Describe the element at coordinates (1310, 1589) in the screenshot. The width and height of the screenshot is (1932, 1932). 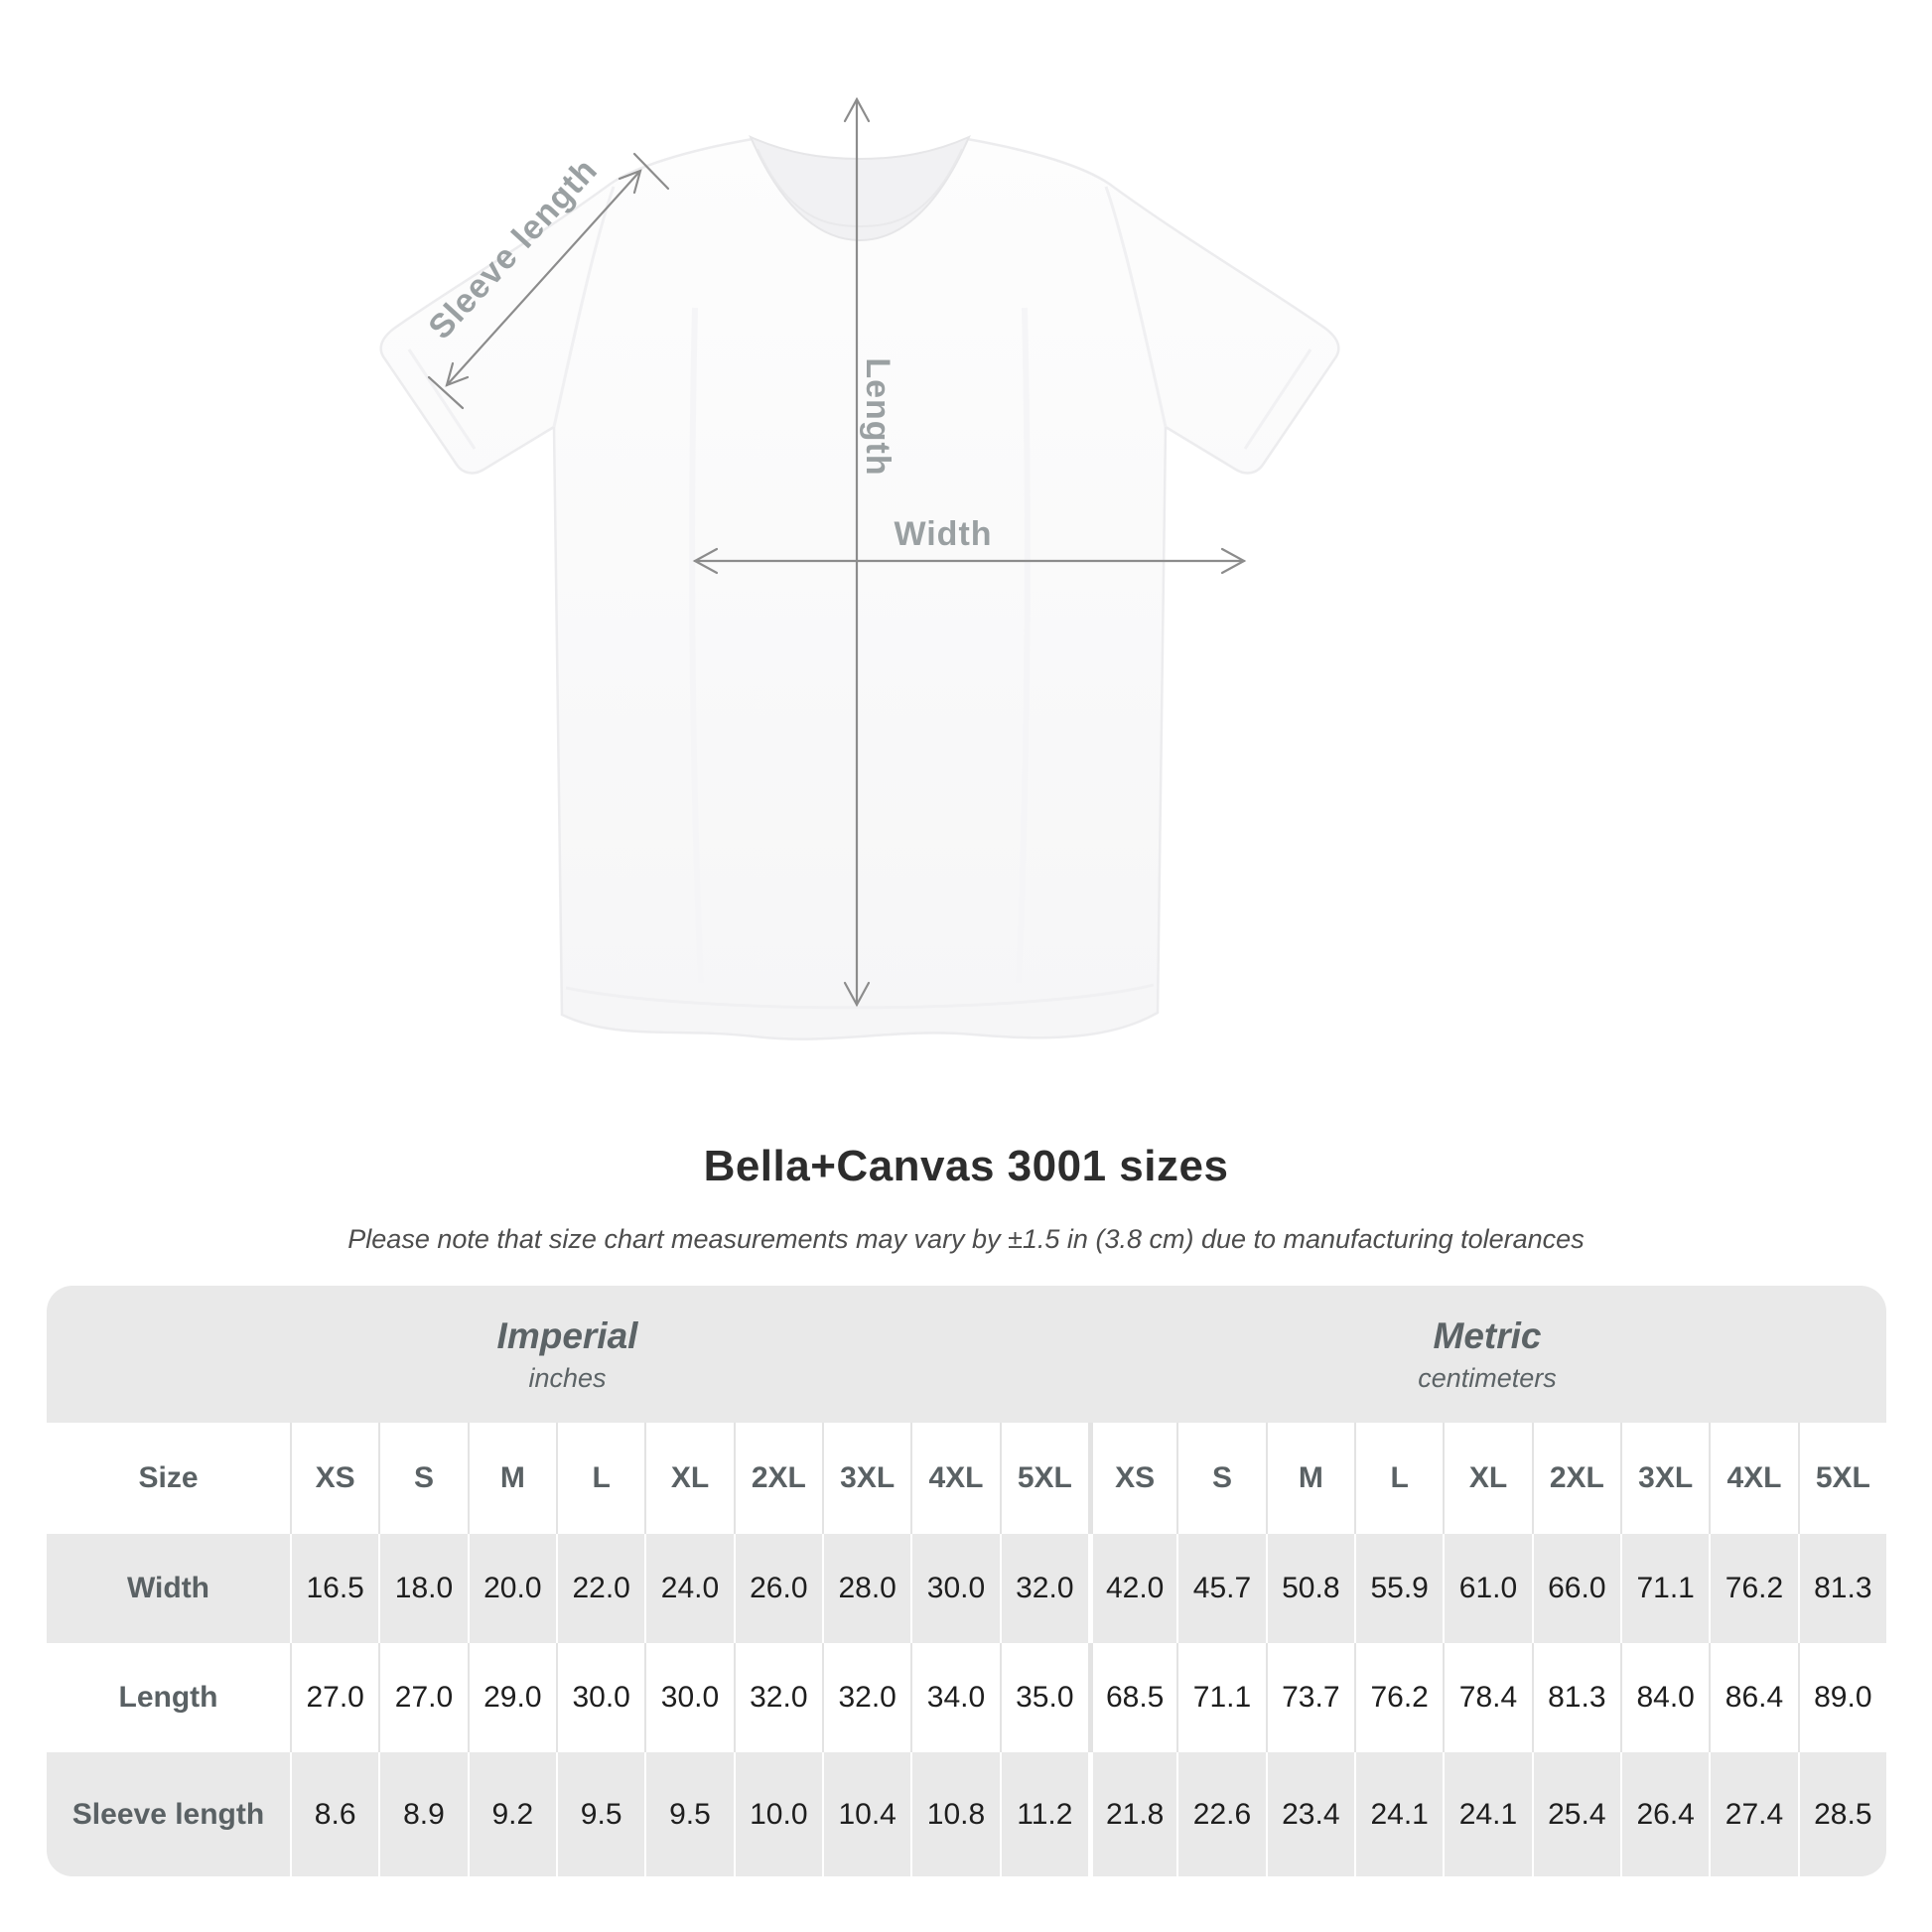
I see `value-cell: 50.8` at that location.